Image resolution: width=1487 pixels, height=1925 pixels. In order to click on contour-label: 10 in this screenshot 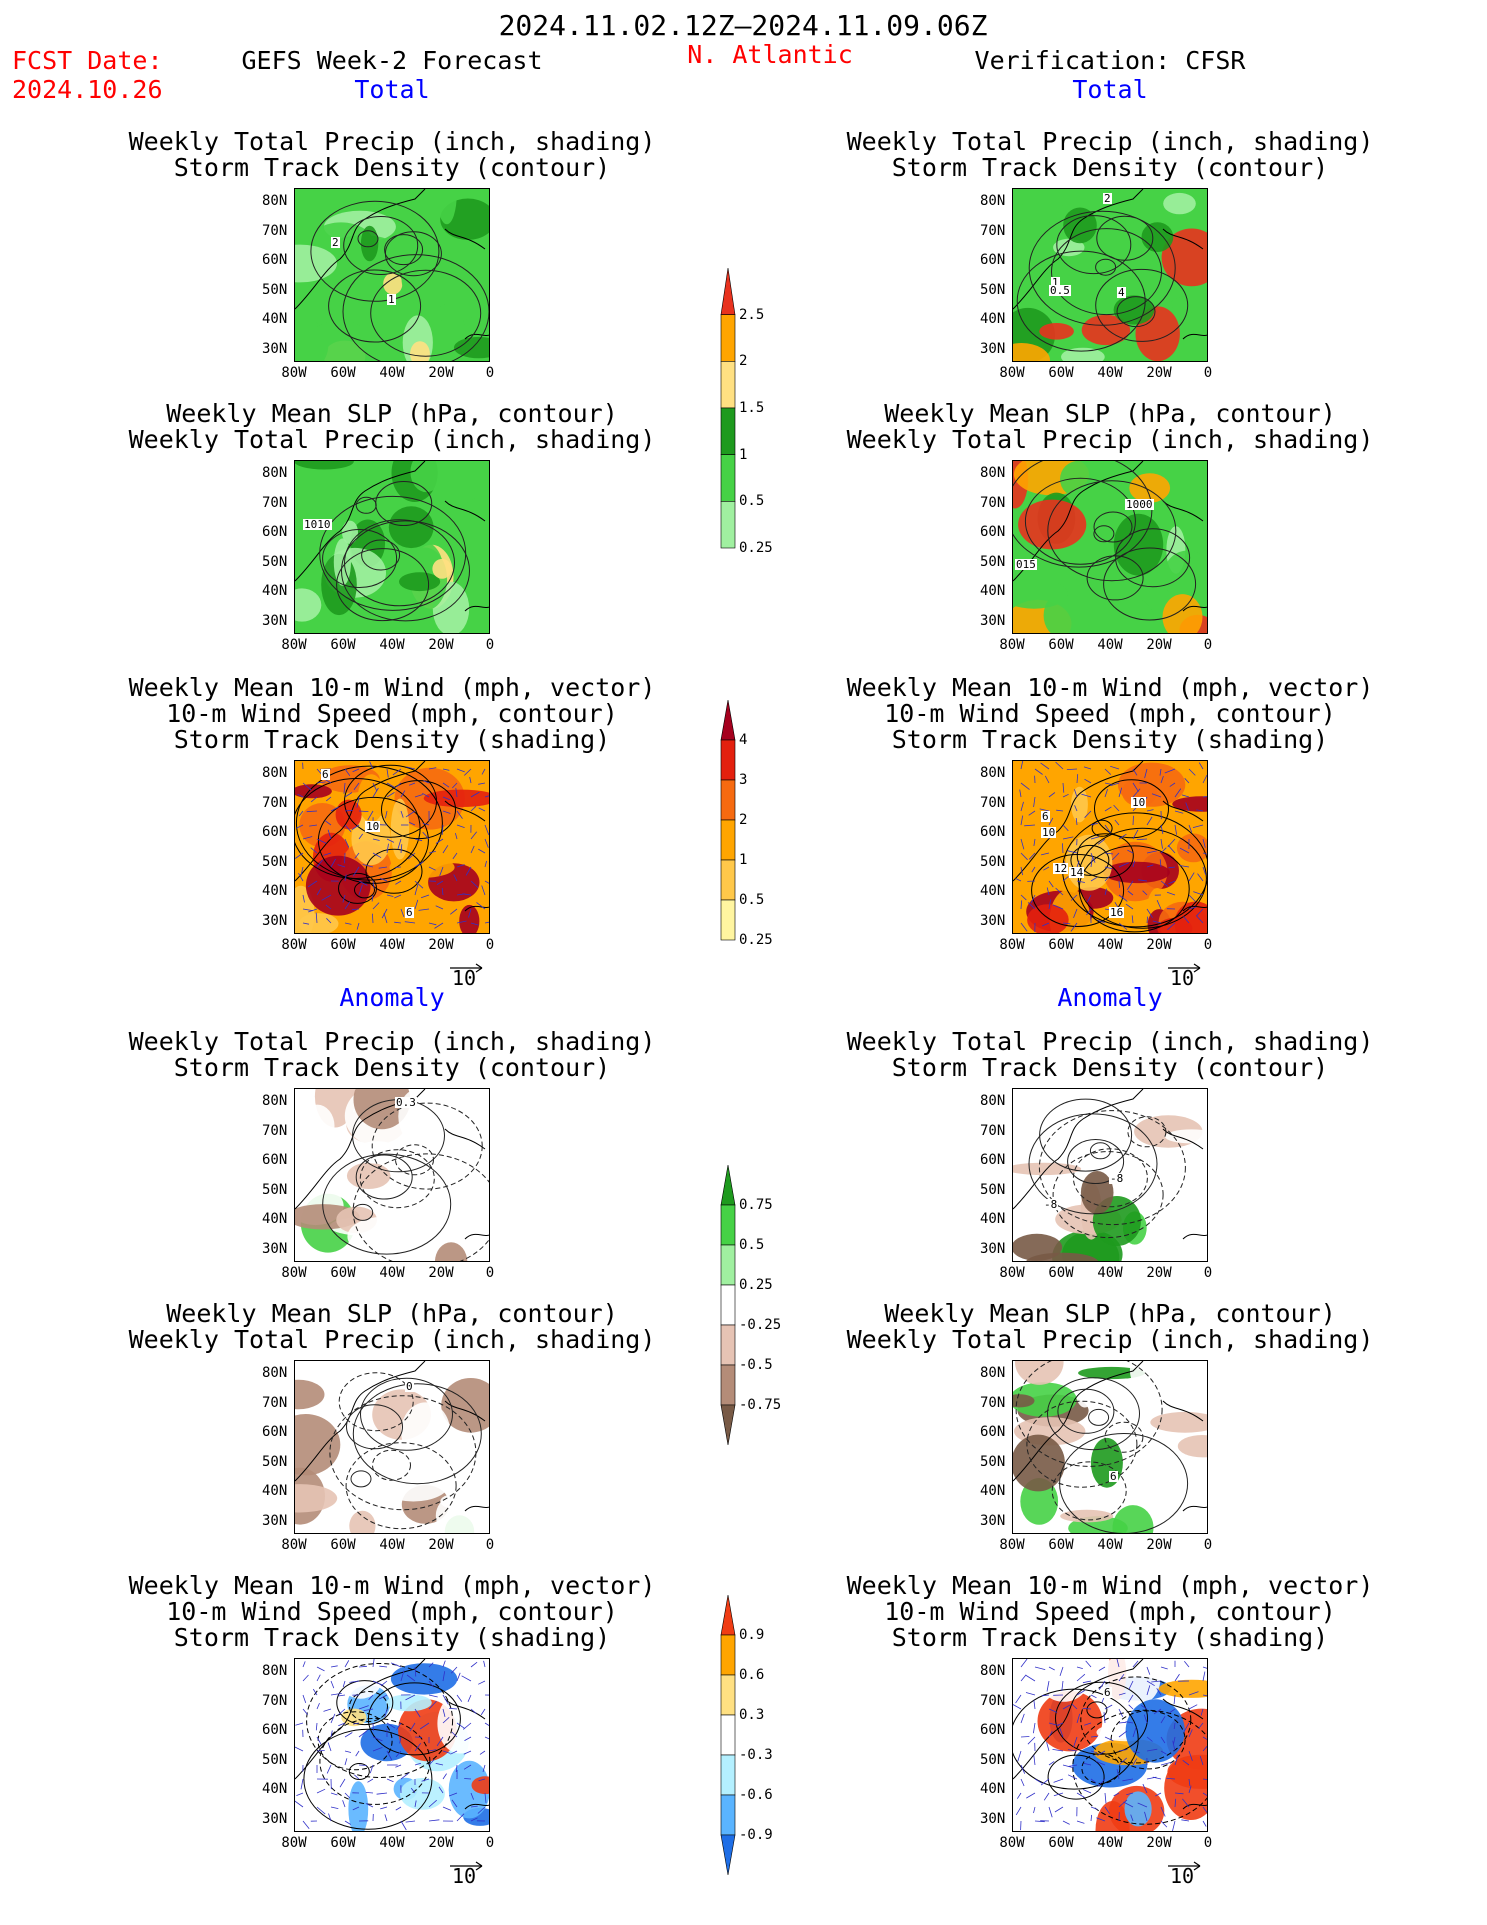, I will do `click(373, 826)`.